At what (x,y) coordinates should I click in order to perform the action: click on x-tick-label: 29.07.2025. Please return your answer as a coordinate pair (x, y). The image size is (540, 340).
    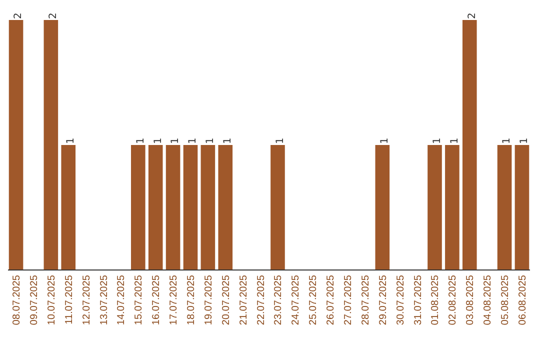
    Looking at the image, I should click on (383, 300).